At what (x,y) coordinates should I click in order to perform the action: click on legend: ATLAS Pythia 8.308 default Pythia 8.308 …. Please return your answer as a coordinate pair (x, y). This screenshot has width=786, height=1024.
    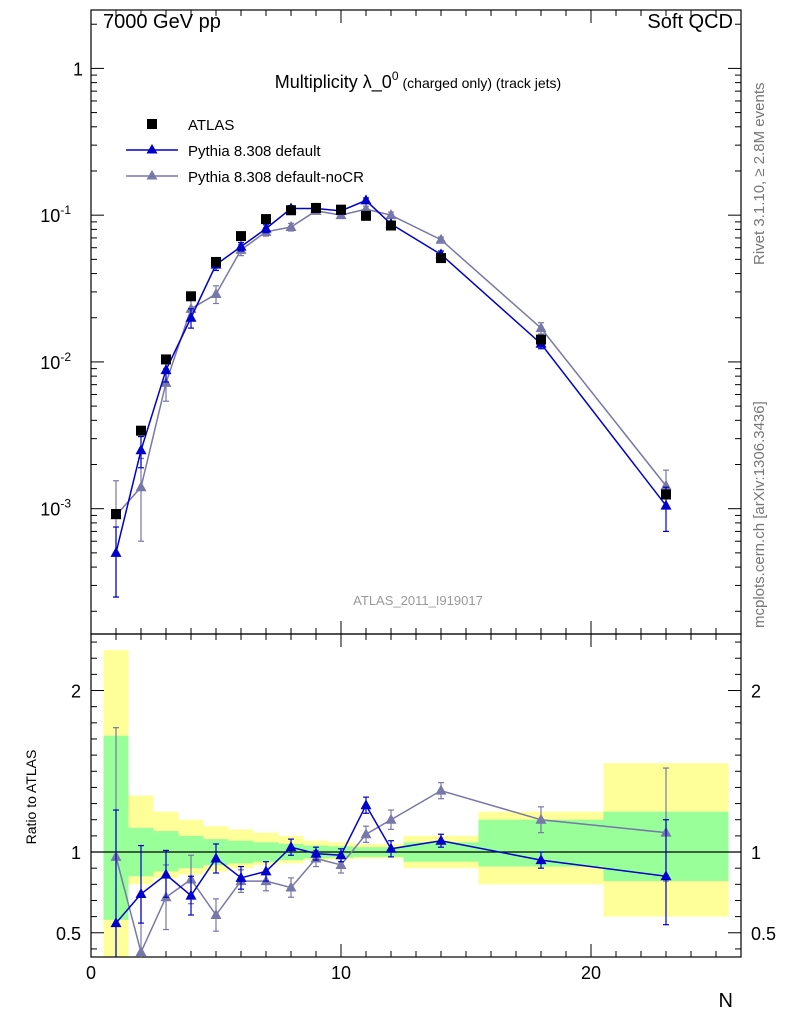
    Looking at the image, I should click on (245, 151).